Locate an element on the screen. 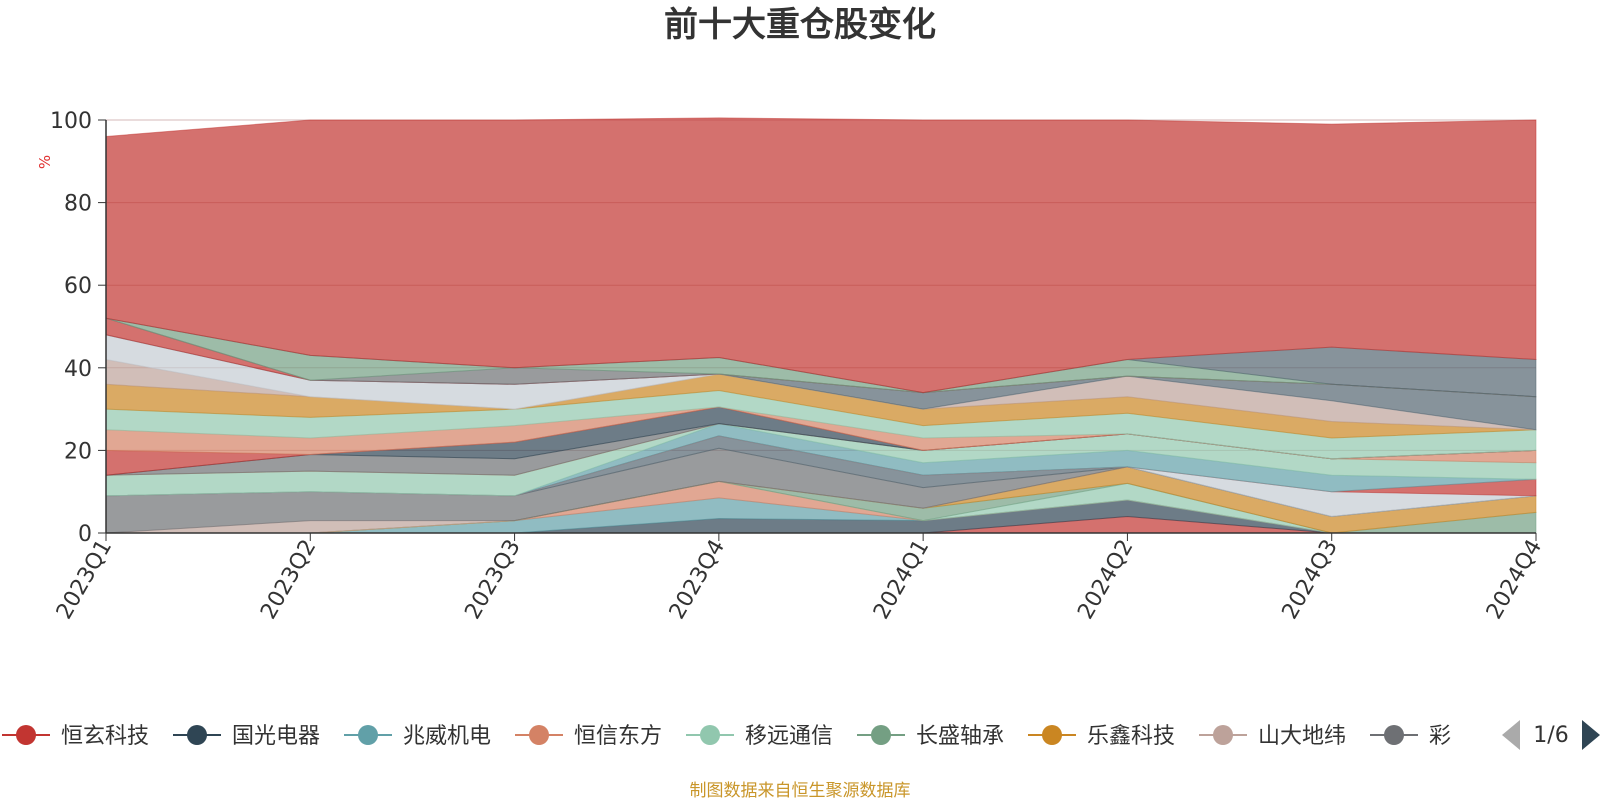  legend-item: 乐鑫科技 is located at coordinates (1101, 736).